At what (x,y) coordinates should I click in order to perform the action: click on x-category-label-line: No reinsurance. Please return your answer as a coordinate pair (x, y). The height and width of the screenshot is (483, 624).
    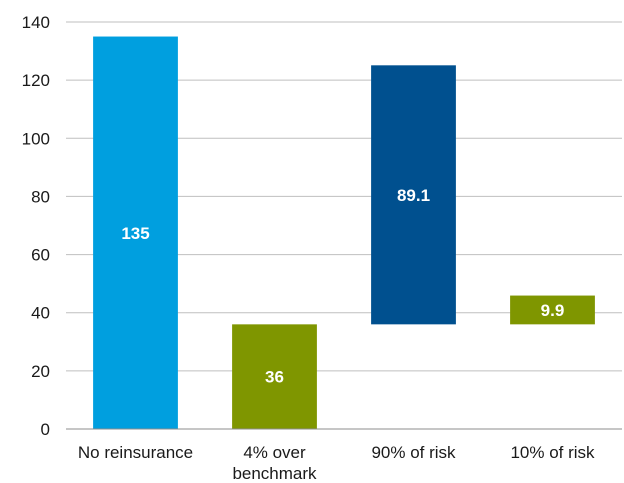
    Looking at the image, I should click on (135, 452).